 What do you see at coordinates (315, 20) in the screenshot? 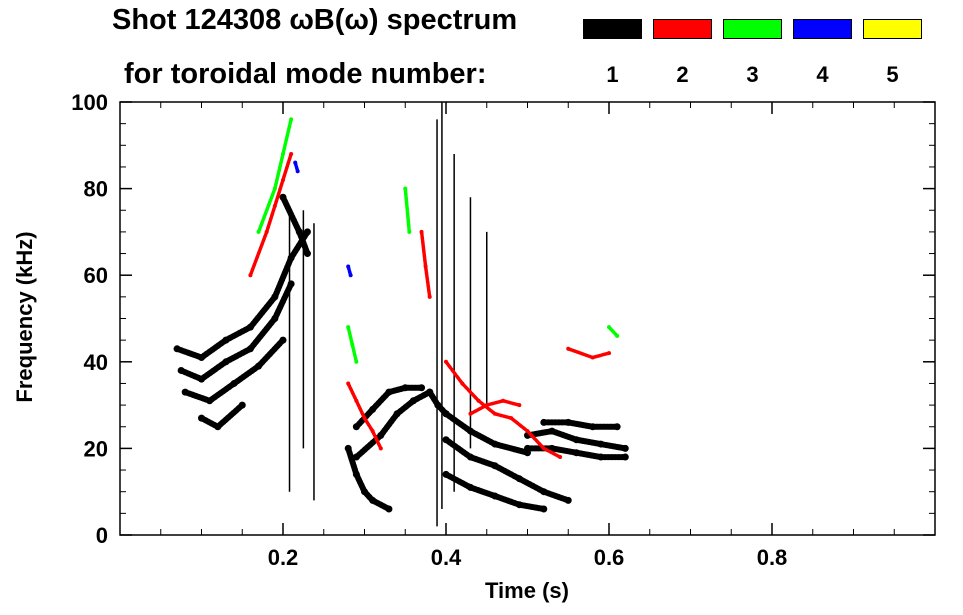
I see `chart-title: Shot 124308 ωB(ω) spectrum` at bounding box center [315, 20].